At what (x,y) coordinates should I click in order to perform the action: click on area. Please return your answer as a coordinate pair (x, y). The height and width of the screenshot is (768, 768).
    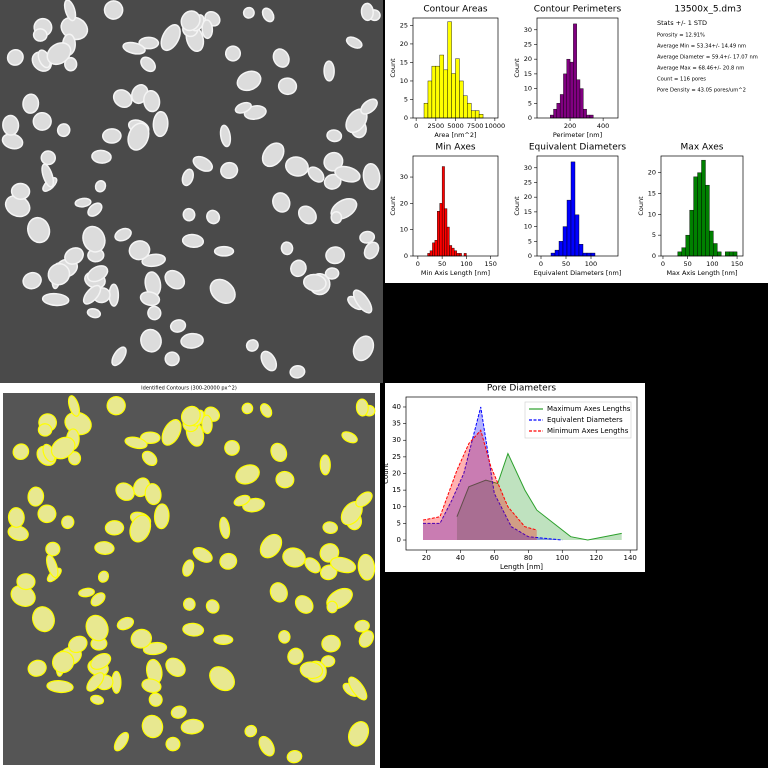
    Looking at the image, I should click on (492, 473).